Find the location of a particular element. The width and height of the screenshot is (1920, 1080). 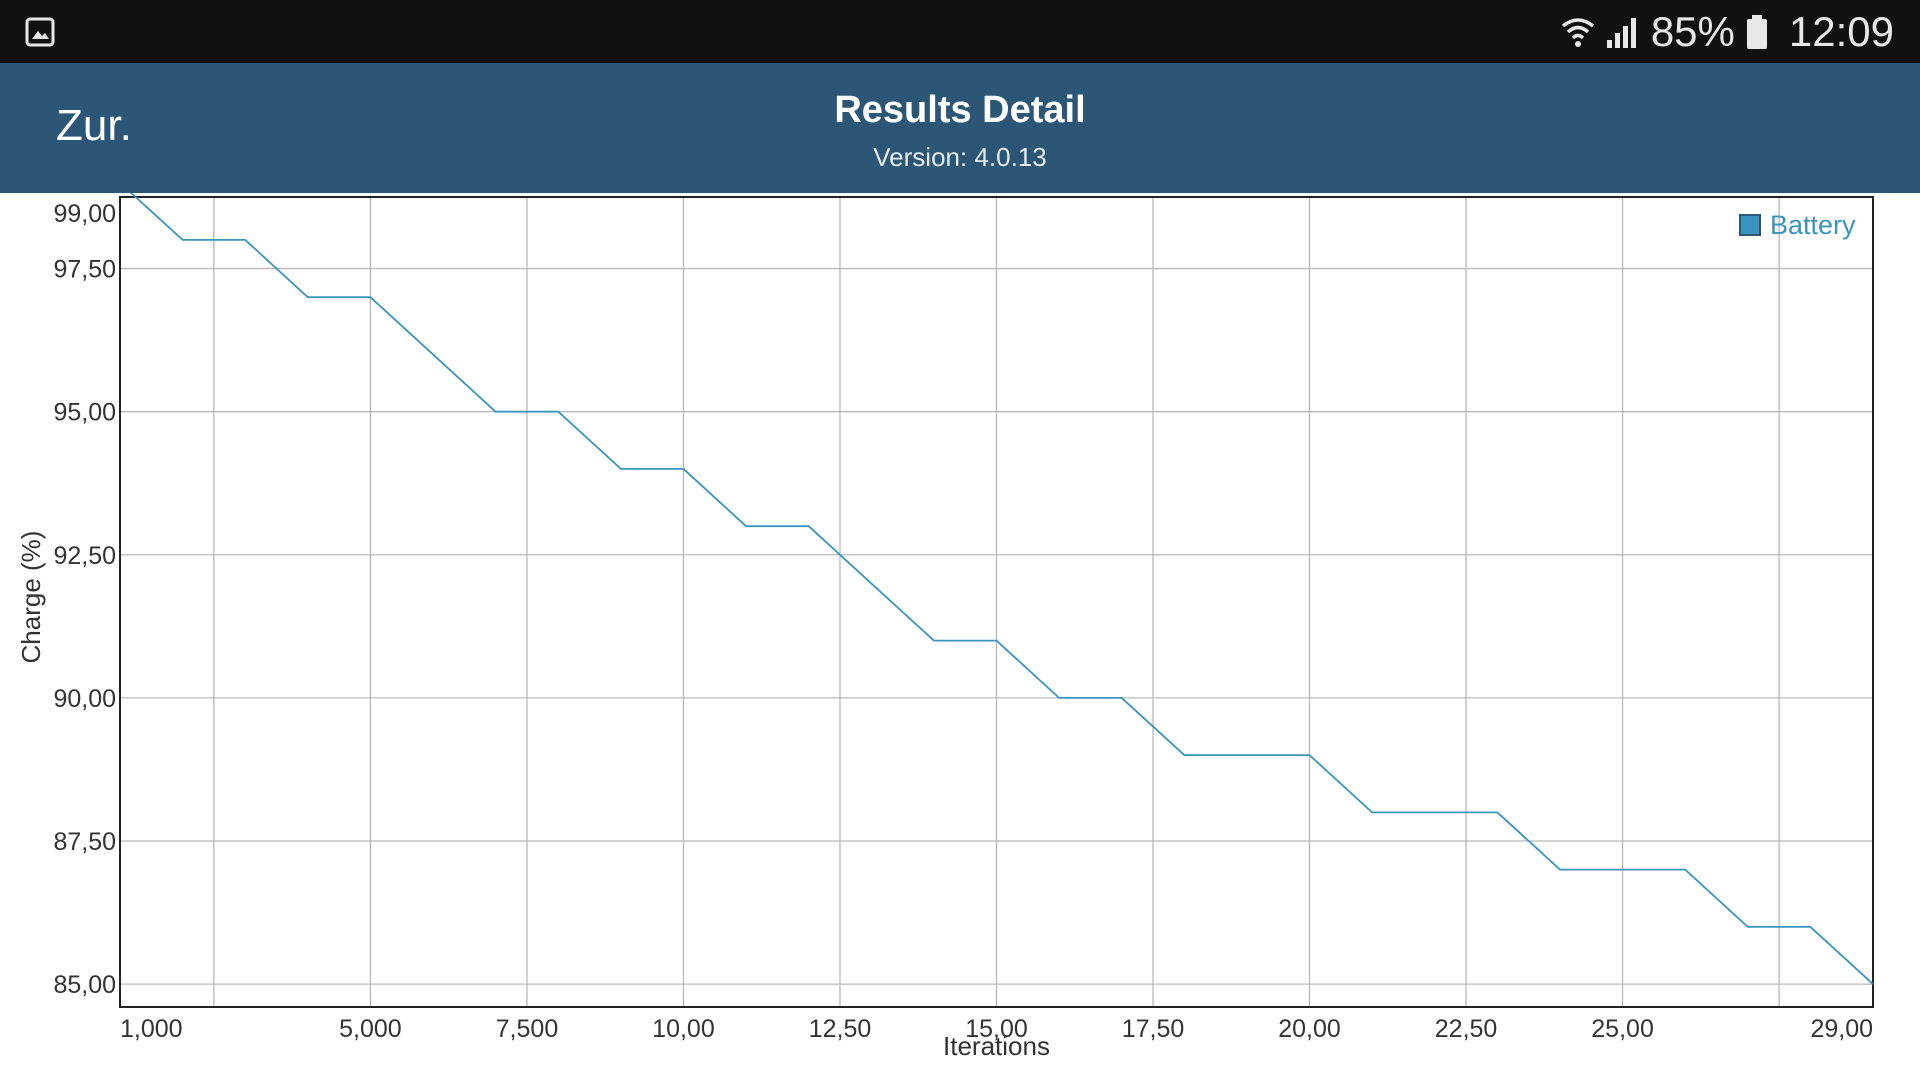

version-label: Version: 4.0.13 is located at coordinates (960, 157).